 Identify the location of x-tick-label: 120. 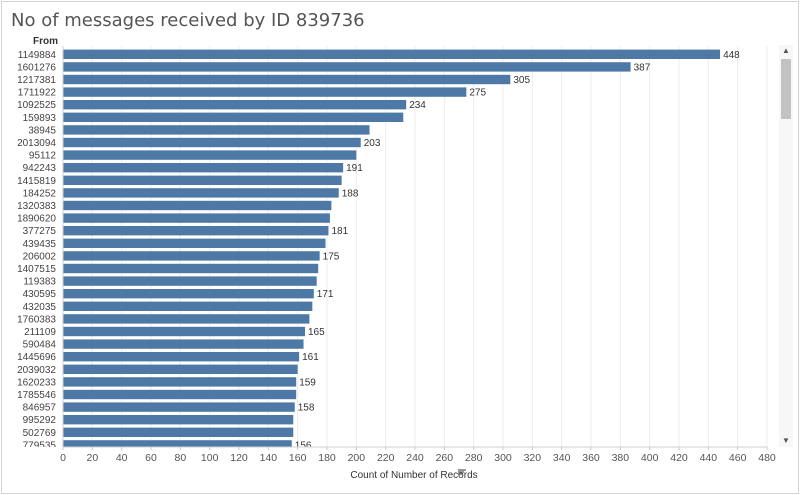
(239, 458).